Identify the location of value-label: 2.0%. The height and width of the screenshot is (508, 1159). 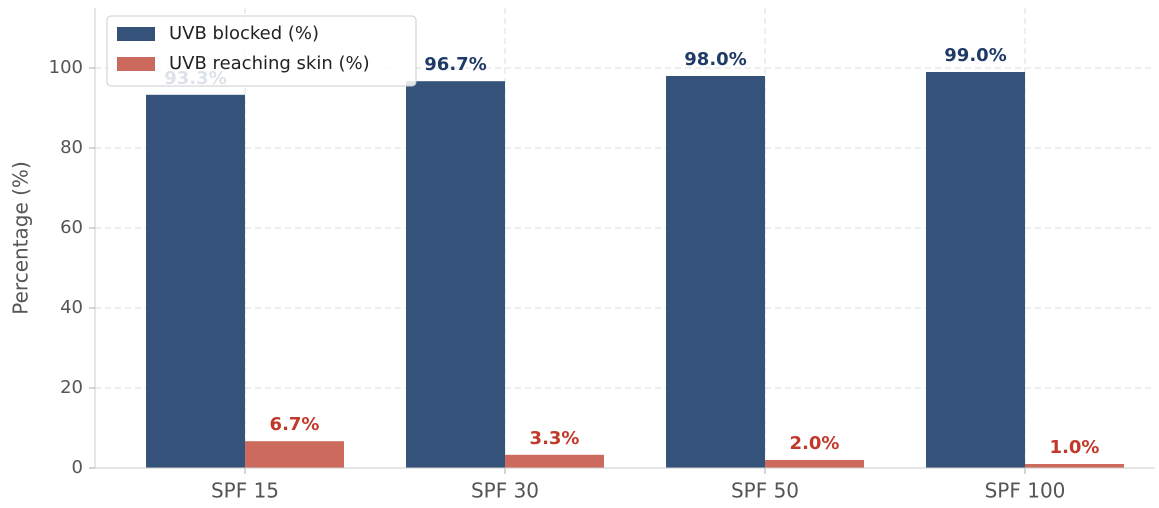
(815, 443).